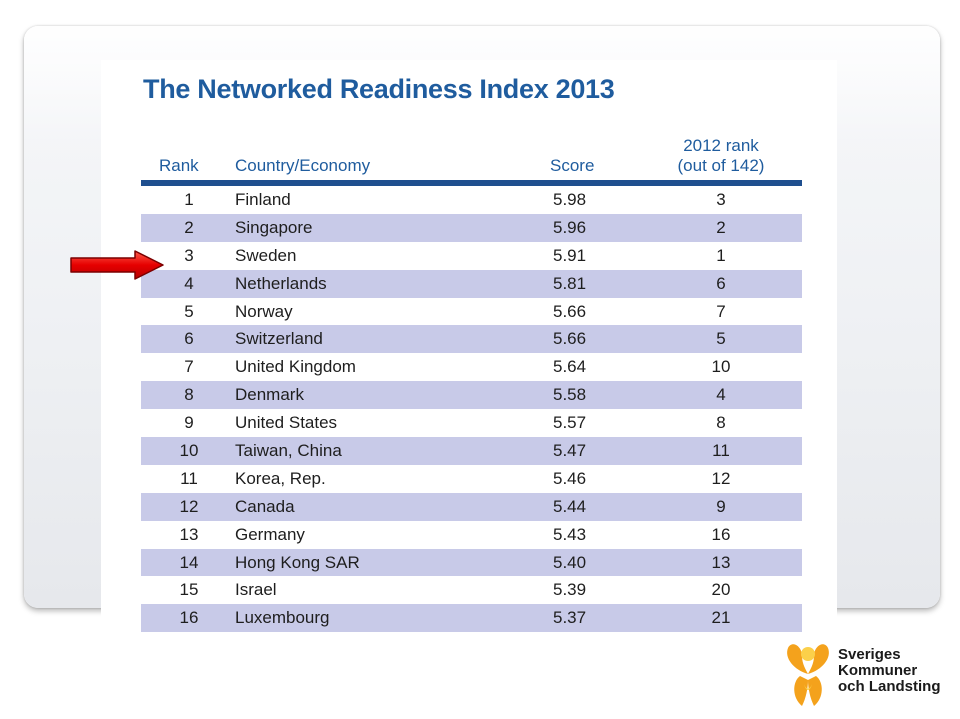 The image size is (960, 719). What do you see at coordinates (280, 478) in the screenshot?
I see `cell-country: Korea, Rep.` at bounding box center [280, 478].